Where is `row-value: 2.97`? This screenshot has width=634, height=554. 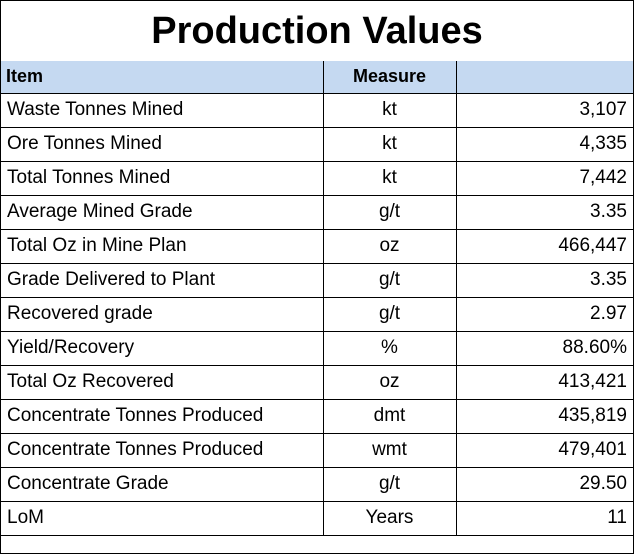
row-value: 2.97 is located at coordinates (544, 314).